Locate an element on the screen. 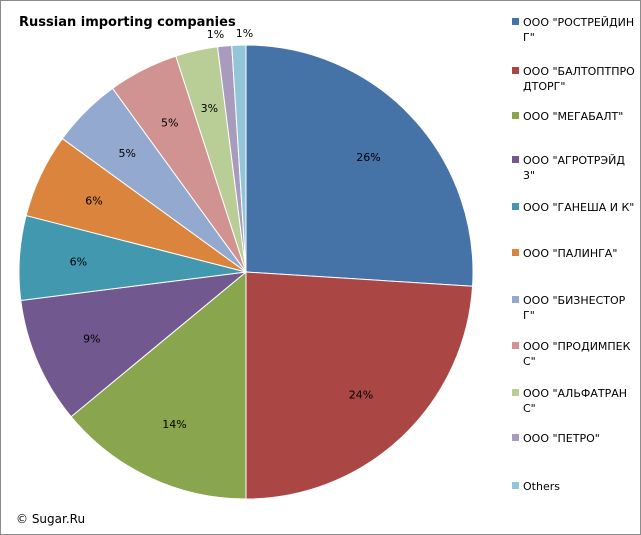  chart-title: Russian importing companies is located at coordinates (127, 22).